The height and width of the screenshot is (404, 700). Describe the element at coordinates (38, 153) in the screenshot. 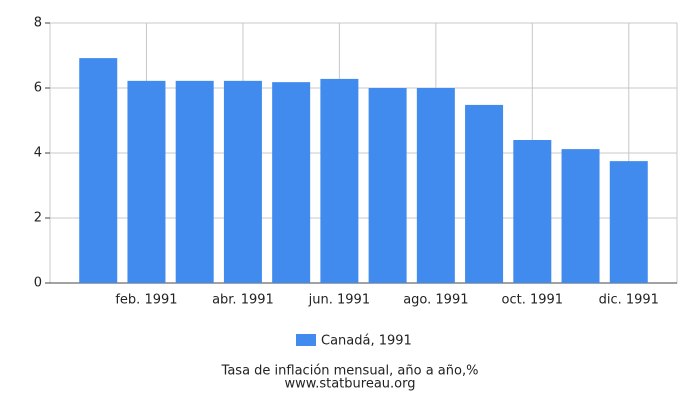

I see `y-tick-label: 4` at that location.